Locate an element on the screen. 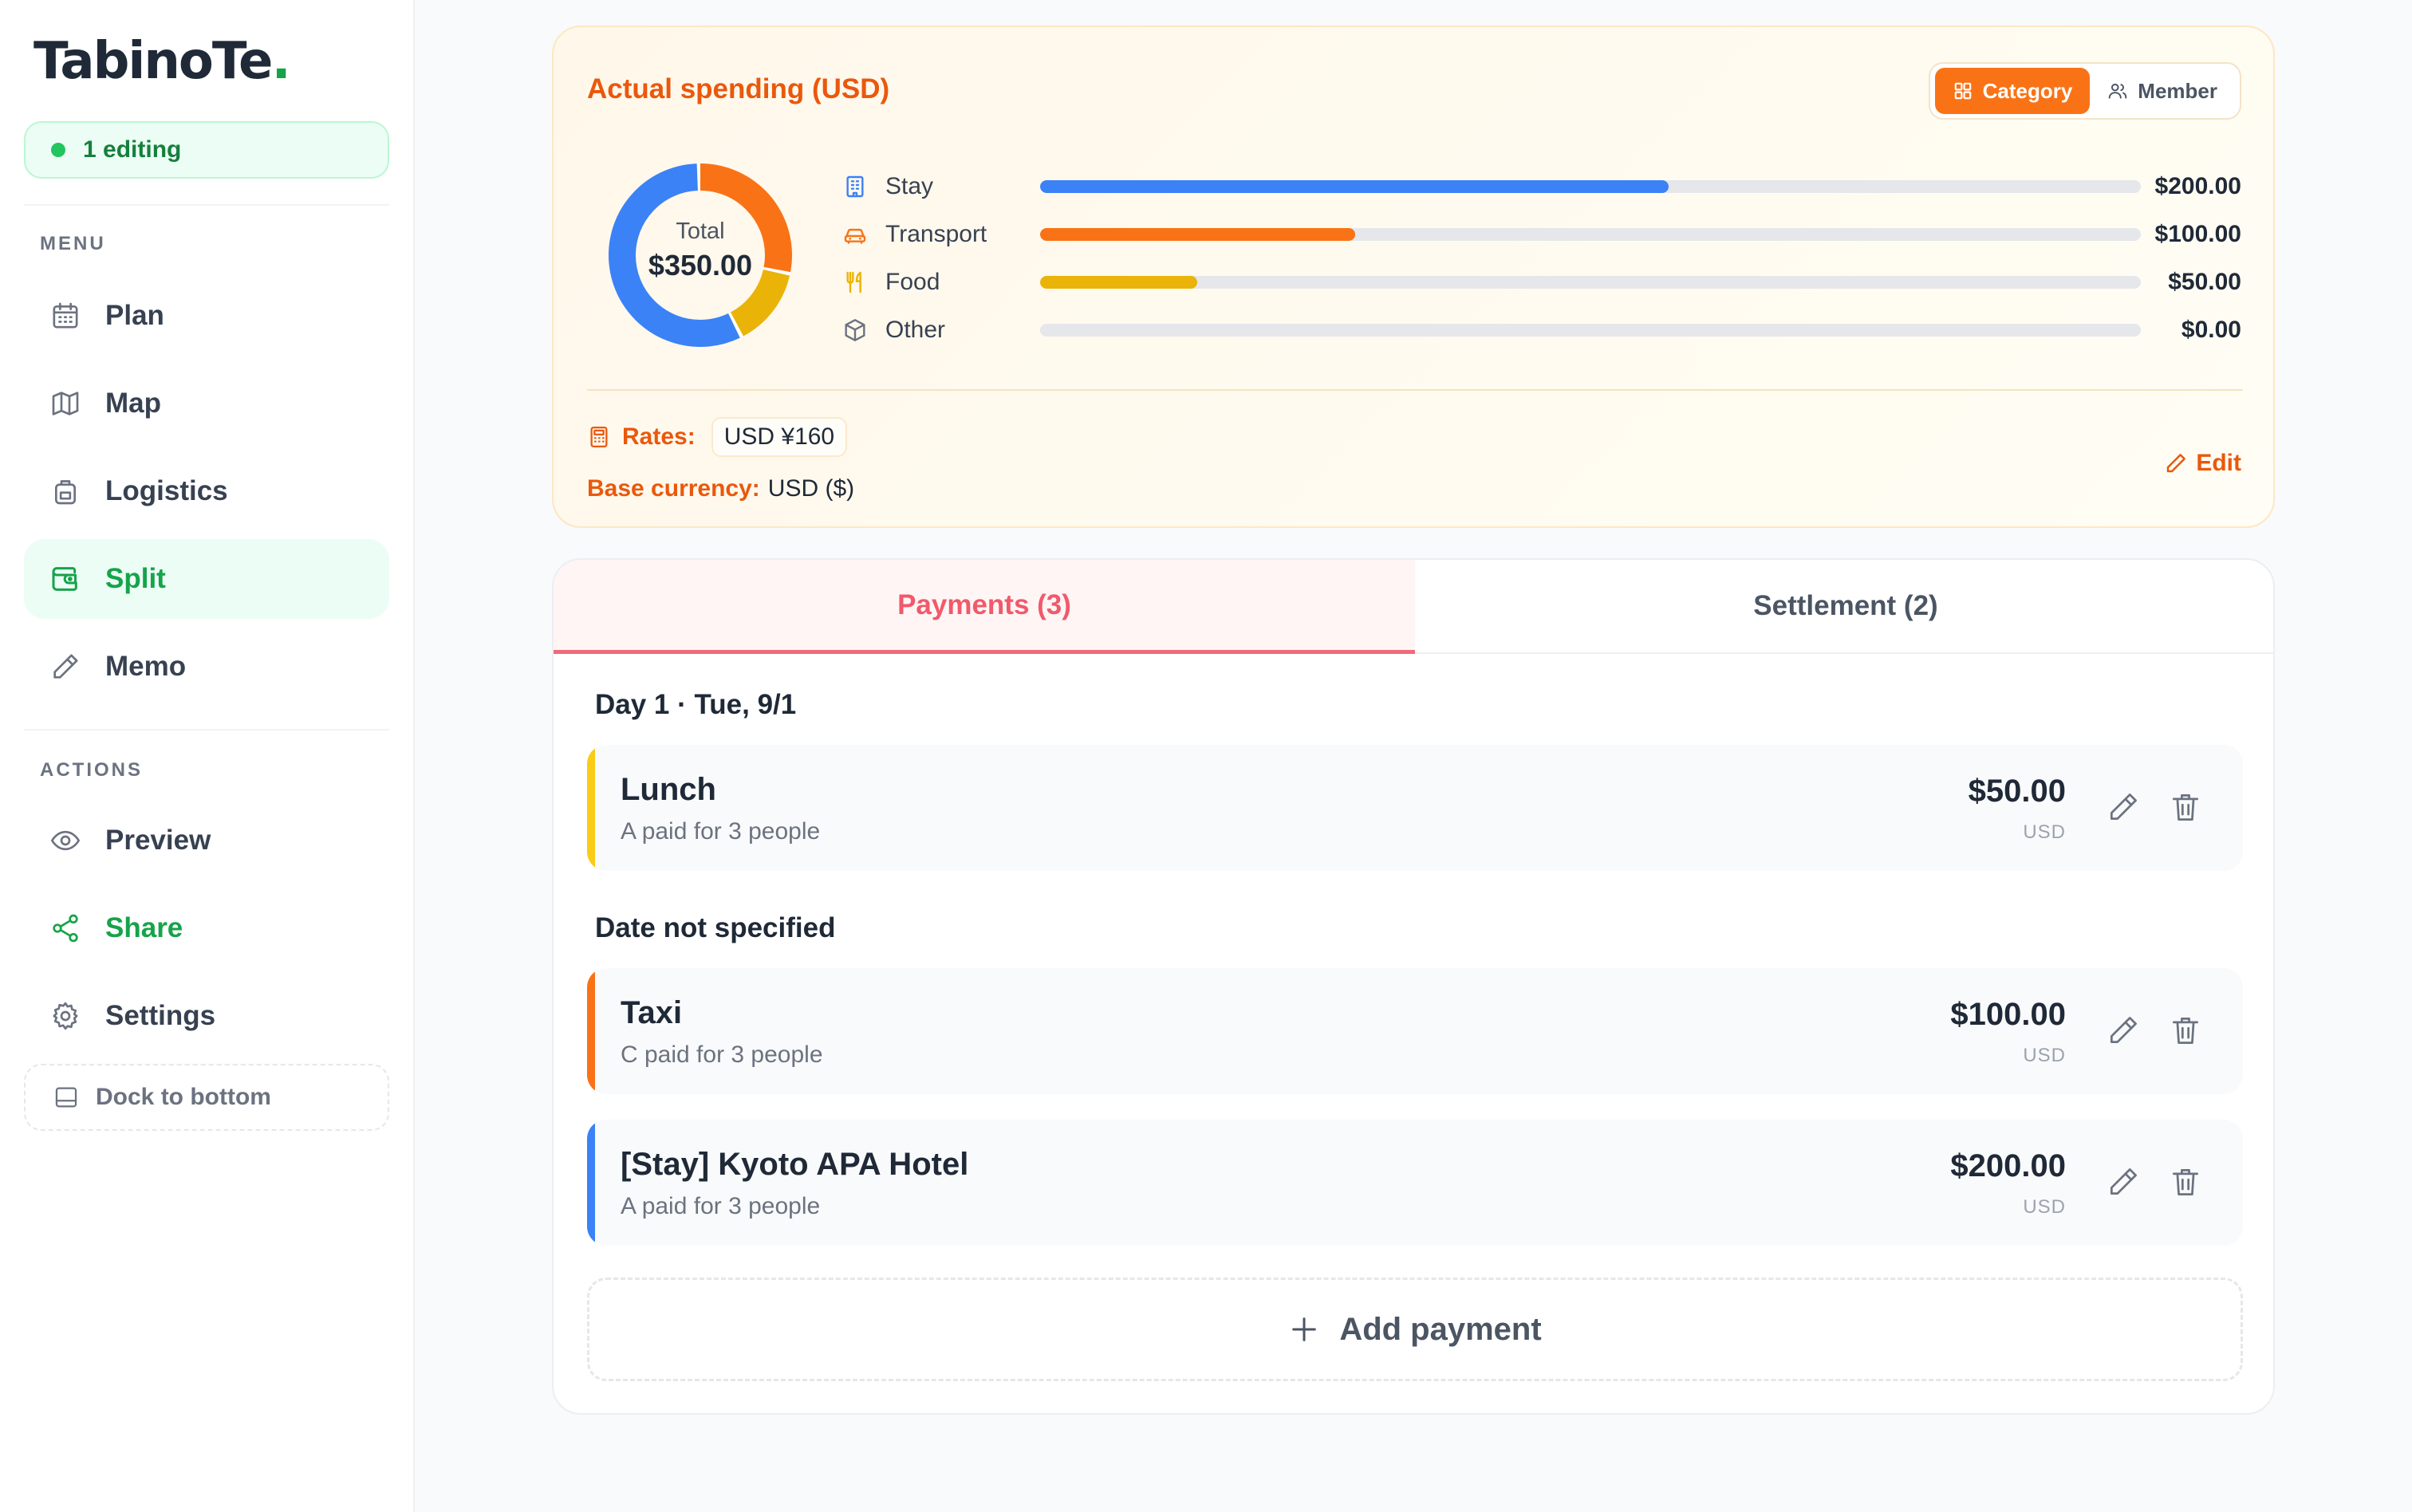 This screenshot has height=1512, width=2412. member-toggle-button: Member is located at coordinates (2163, 91).